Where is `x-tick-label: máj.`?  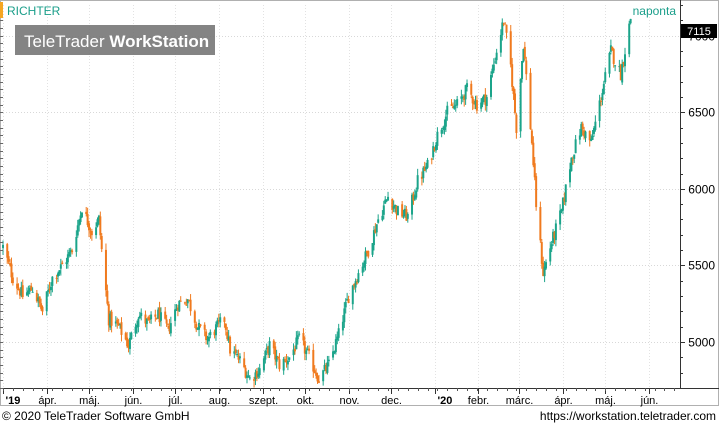 x-tick-label: máj. is located at coordinates (89, 401).